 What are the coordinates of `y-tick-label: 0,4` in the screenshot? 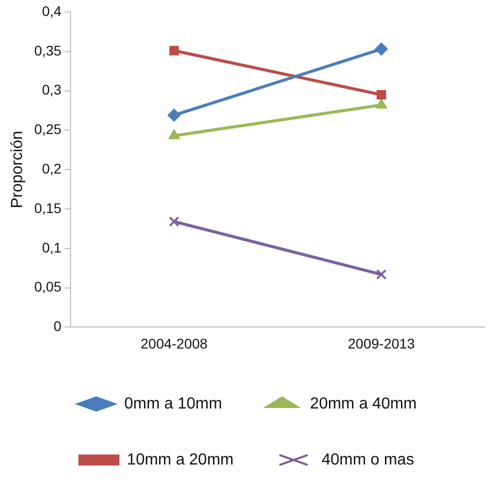 It's located at (52, 10).